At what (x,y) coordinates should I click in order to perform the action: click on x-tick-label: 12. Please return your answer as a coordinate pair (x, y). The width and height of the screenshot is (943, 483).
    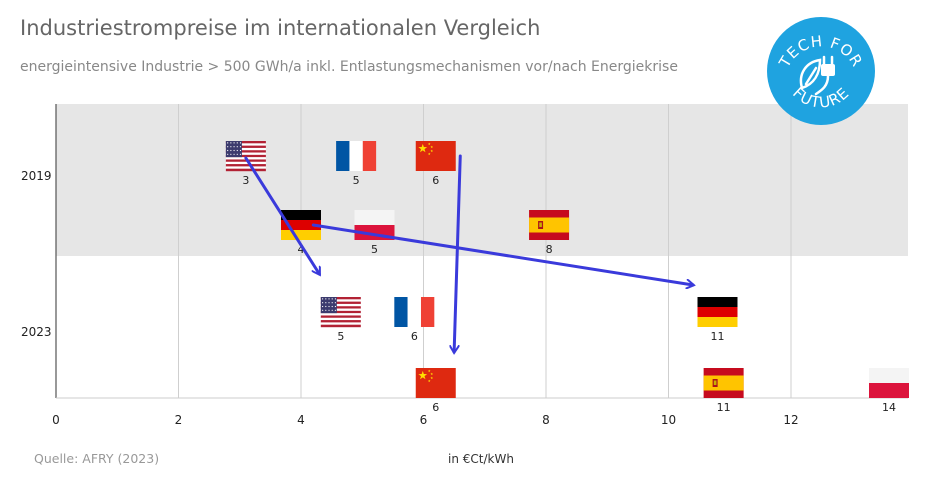
    Looking at the image, I should click on (790, 420).